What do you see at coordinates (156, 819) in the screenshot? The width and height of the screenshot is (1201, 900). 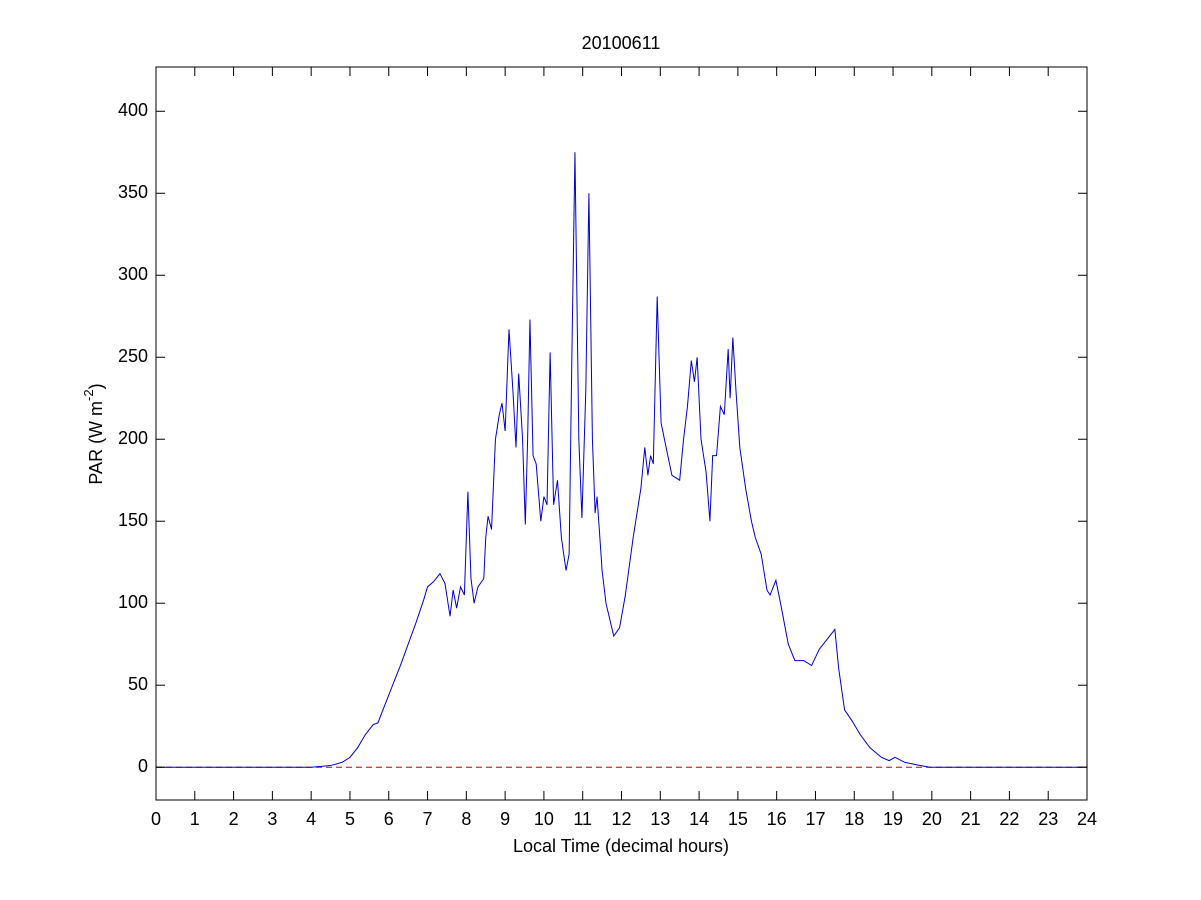 I see `x-tick-label: 0` at bounding box center [156, 819].